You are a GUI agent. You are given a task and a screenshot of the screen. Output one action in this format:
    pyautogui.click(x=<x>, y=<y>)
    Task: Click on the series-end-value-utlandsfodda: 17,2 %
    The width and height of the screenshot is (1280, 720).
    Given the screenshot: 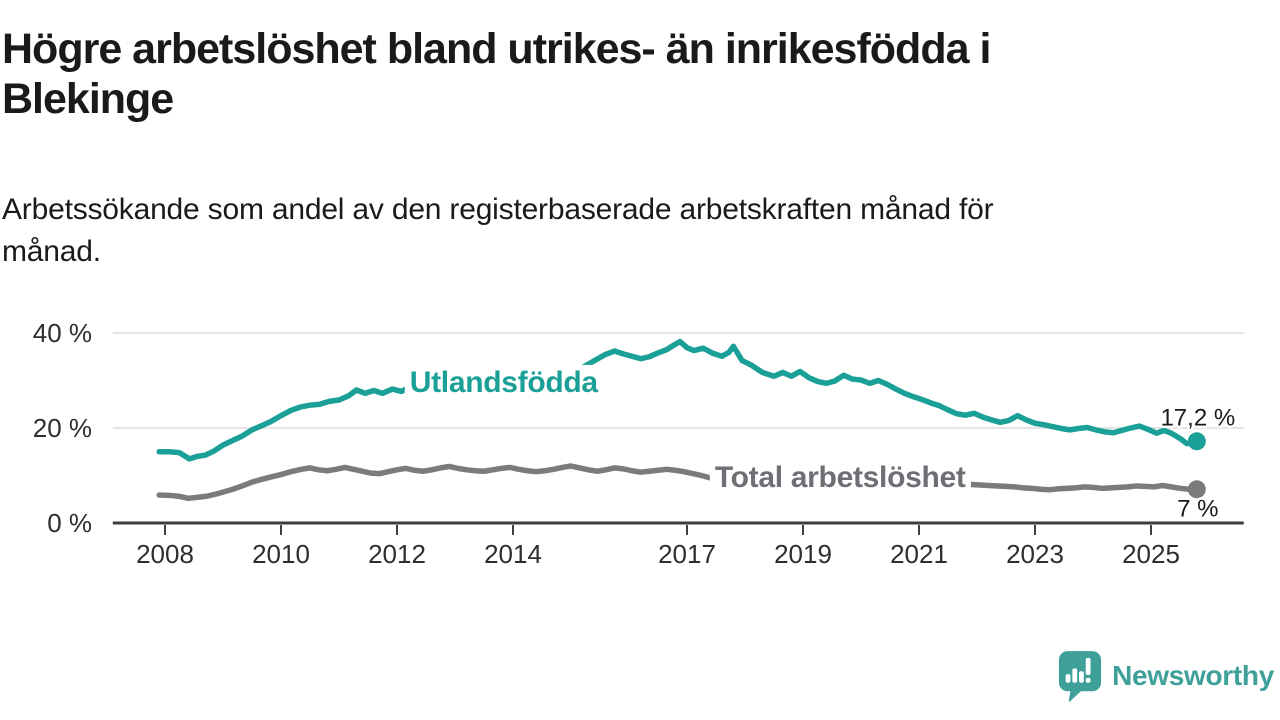 What is the action you would take?
    pyautogui.click(x=1197, y=417)
    